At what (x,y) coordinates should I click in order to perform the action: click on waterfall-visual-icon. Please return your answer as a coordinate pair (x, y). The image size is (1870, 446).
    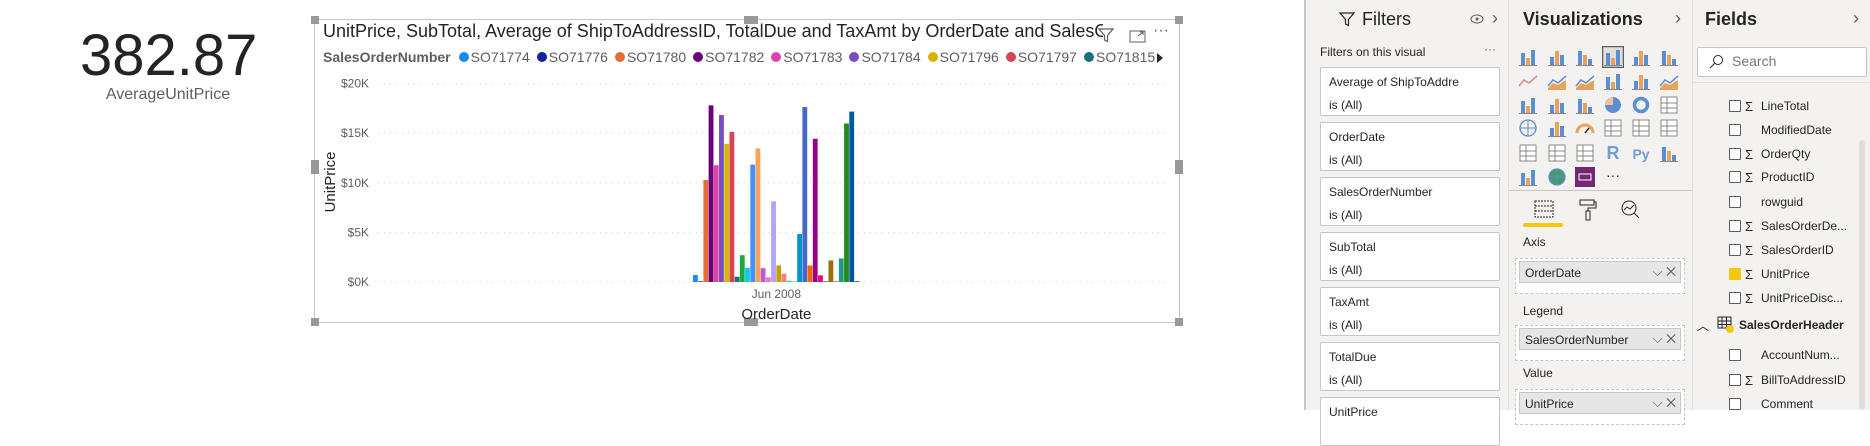
    Looking at the image, I should click on (1528, 105).